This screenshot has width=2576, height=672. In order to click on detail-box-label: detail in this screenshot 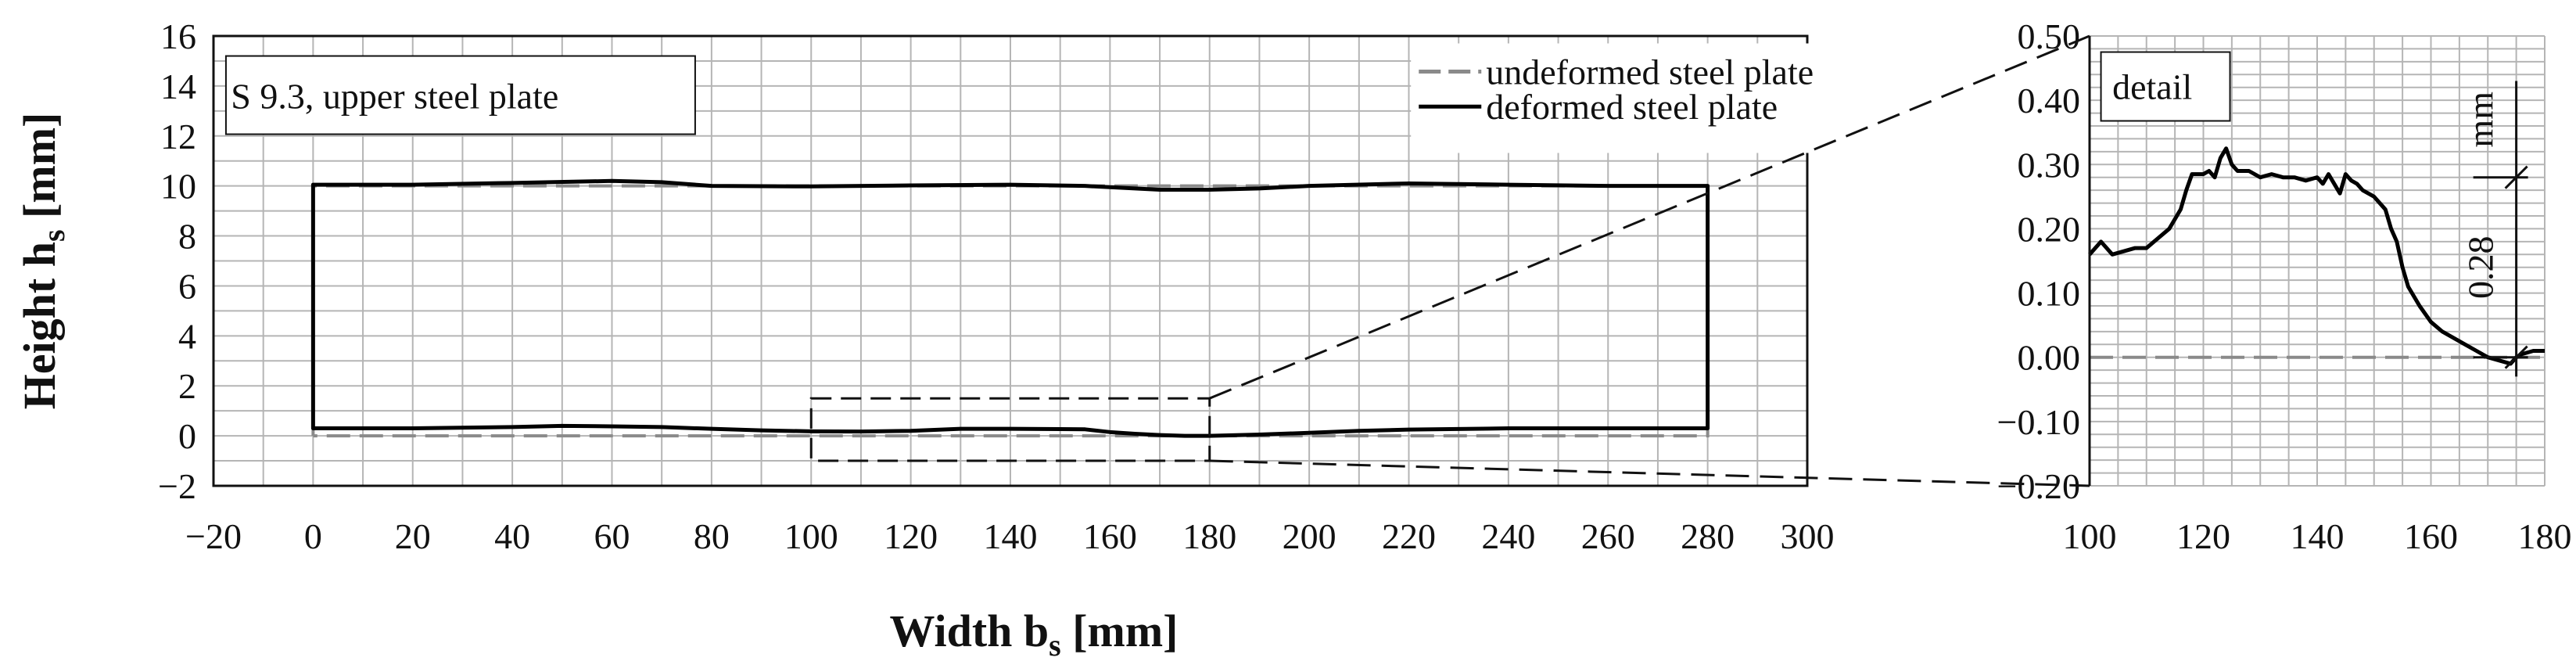, I will do `click(2165, 86)`.